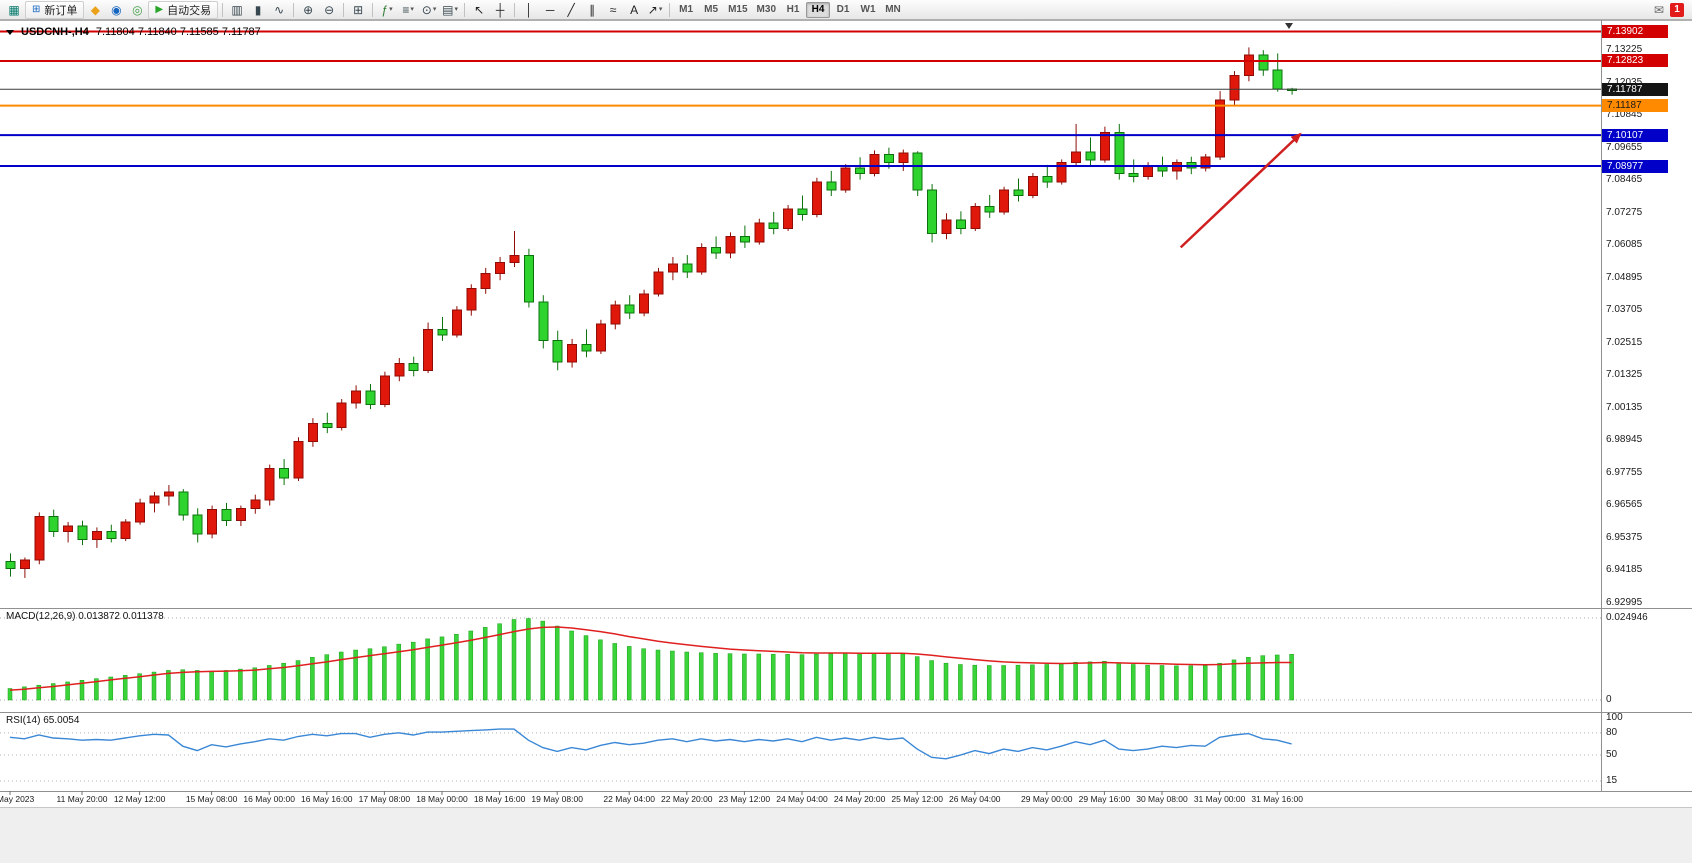  What do you see at coordinates (686, 9) in the screenshot?
I see `timeframe-m1-button: M1` at bounding box center [686, 9].